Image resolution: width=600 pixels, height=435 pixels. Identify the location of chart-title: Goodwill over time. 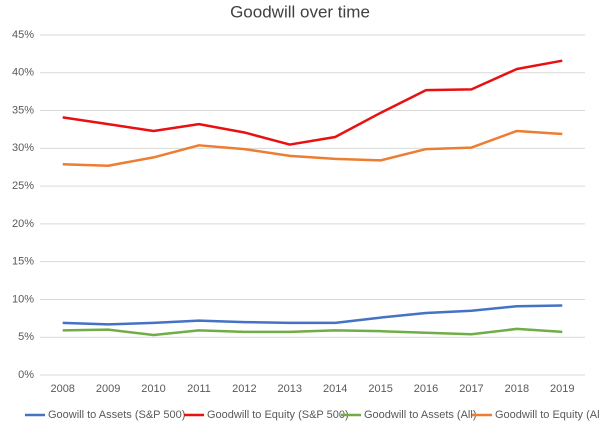
(300, 11).